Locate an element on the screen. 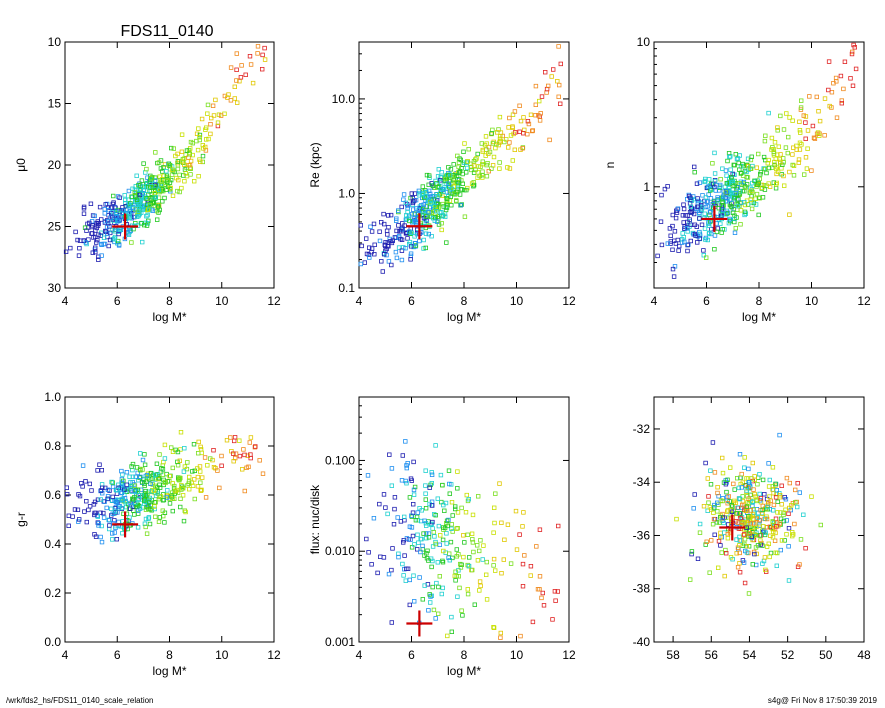  y-tick-label: 0.4 is located at coordinates (52, 544).